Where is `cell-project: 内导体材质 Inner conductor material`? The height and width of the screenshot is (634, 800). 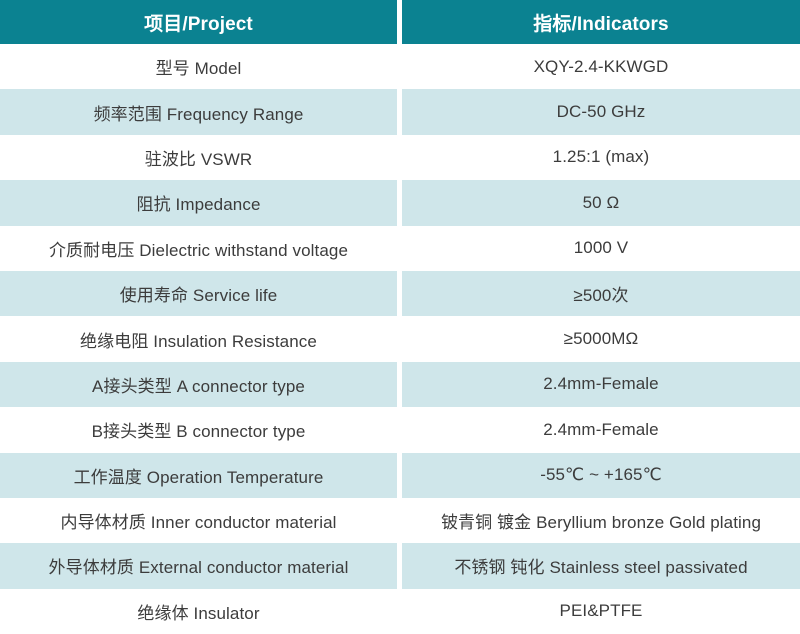 cell-project: 内导体材质 Inner conductor material is located at coordinates (198, 520).